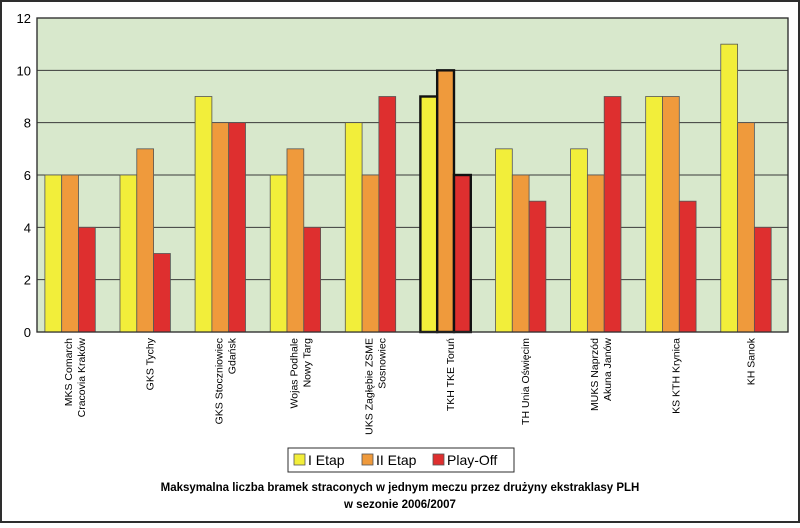 Image resolution: width=800 pixels, height=528 pixels. Describe the element at coordinates (24, 18) in the screenshot. I see `y-tick-label: 12` at that location.